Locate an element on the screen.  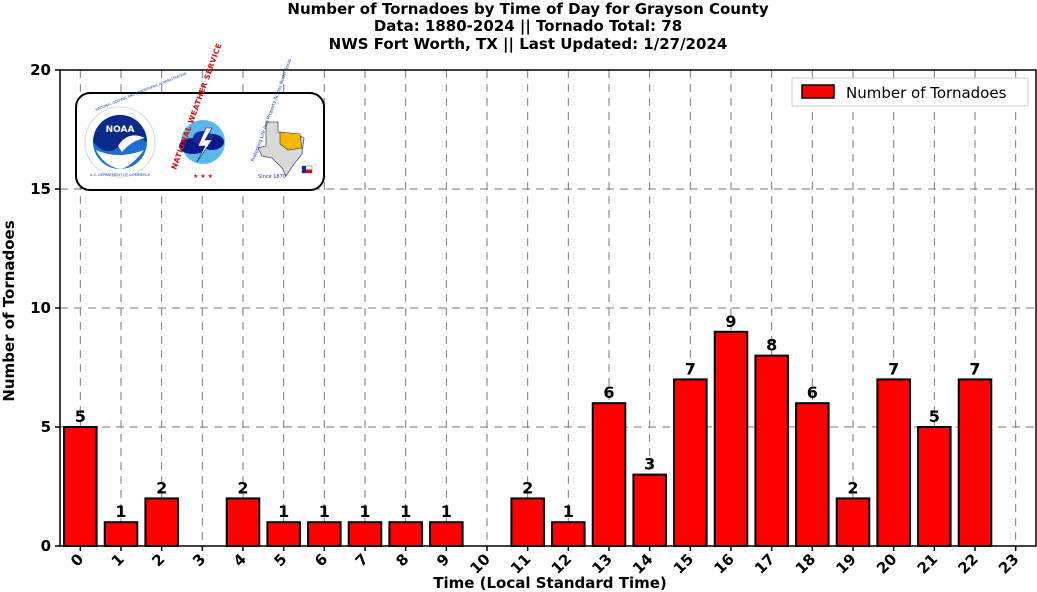
data-label-hour-0: 5 is located at coordinates (80, 416).